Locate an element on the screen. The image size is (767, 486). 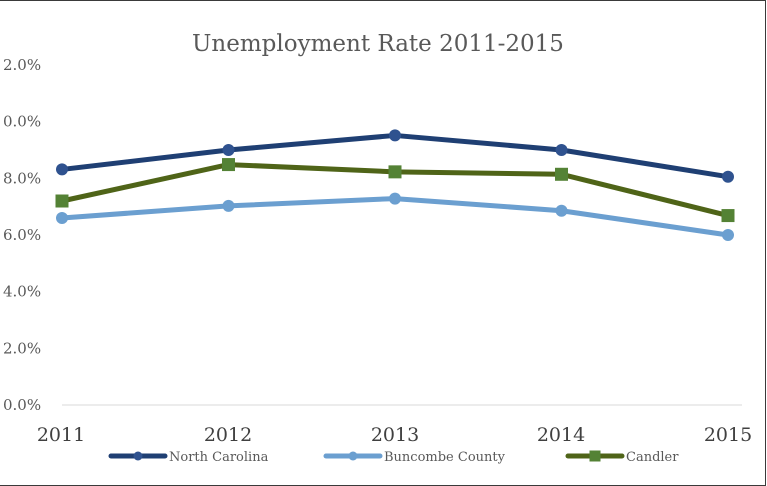
y-tick-label: 6.0% is located at coordinates (22, 235).